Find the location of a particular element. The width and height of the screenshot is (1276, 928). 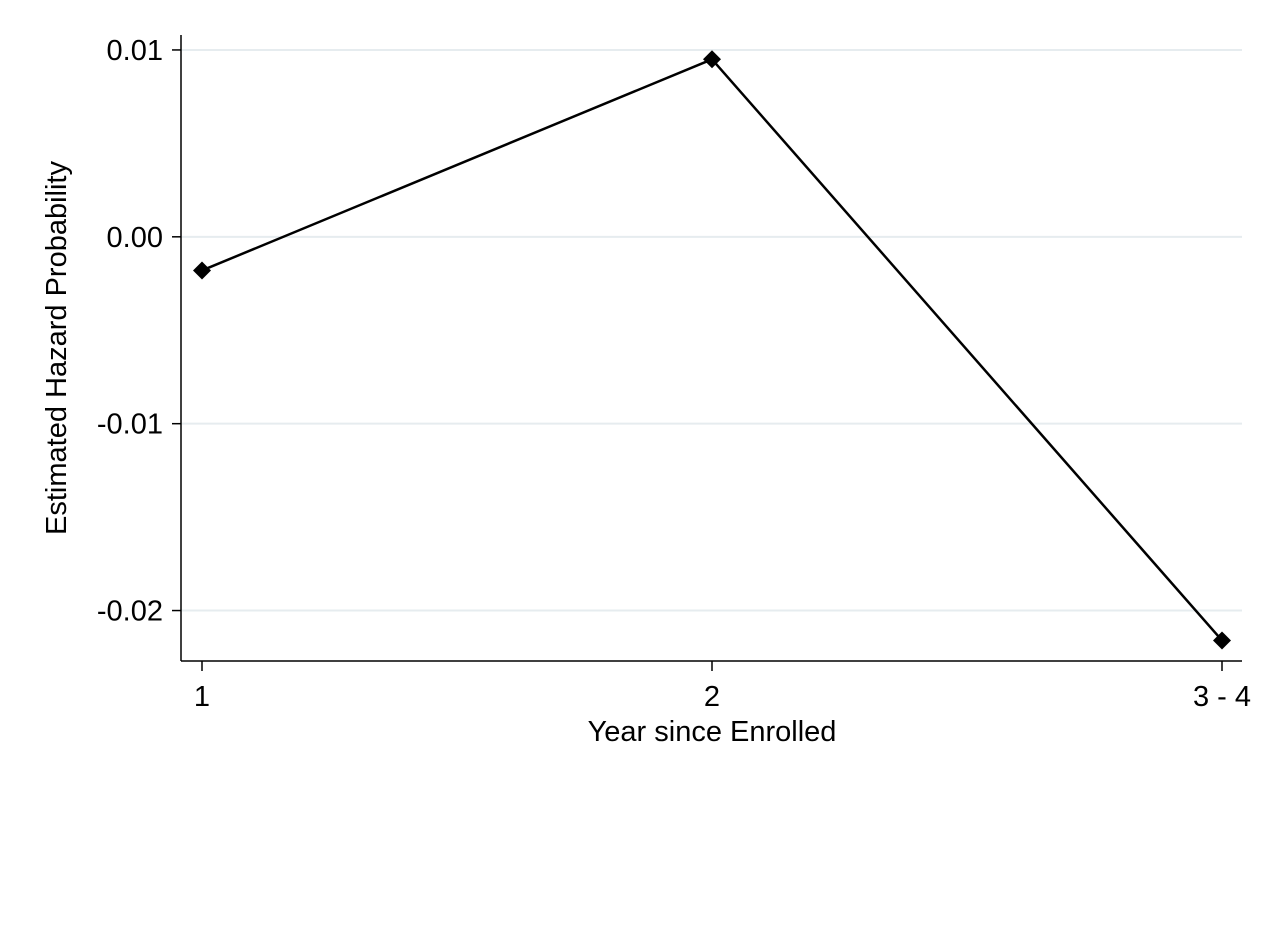

y-tick-label: -0.01 is located at coordinates (130, 425).